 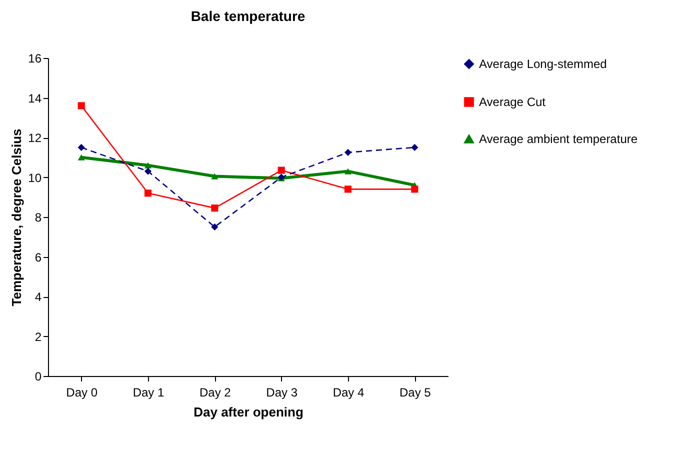 What do you see at coordinates (282, 393) in the screenshot?
I see `x-tick-label: Day 3` at bounding box center [282, 393].